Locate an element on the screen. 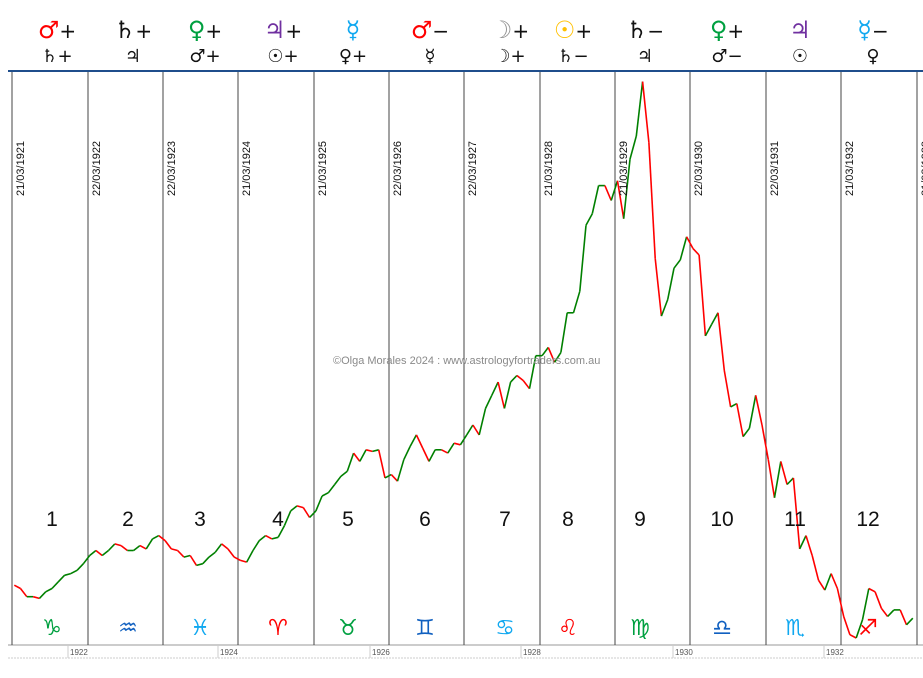 Image resolution: width=923 pixels, height=678 pixels. column-date: 21/03/1932 is located at coordinates (850, 168).